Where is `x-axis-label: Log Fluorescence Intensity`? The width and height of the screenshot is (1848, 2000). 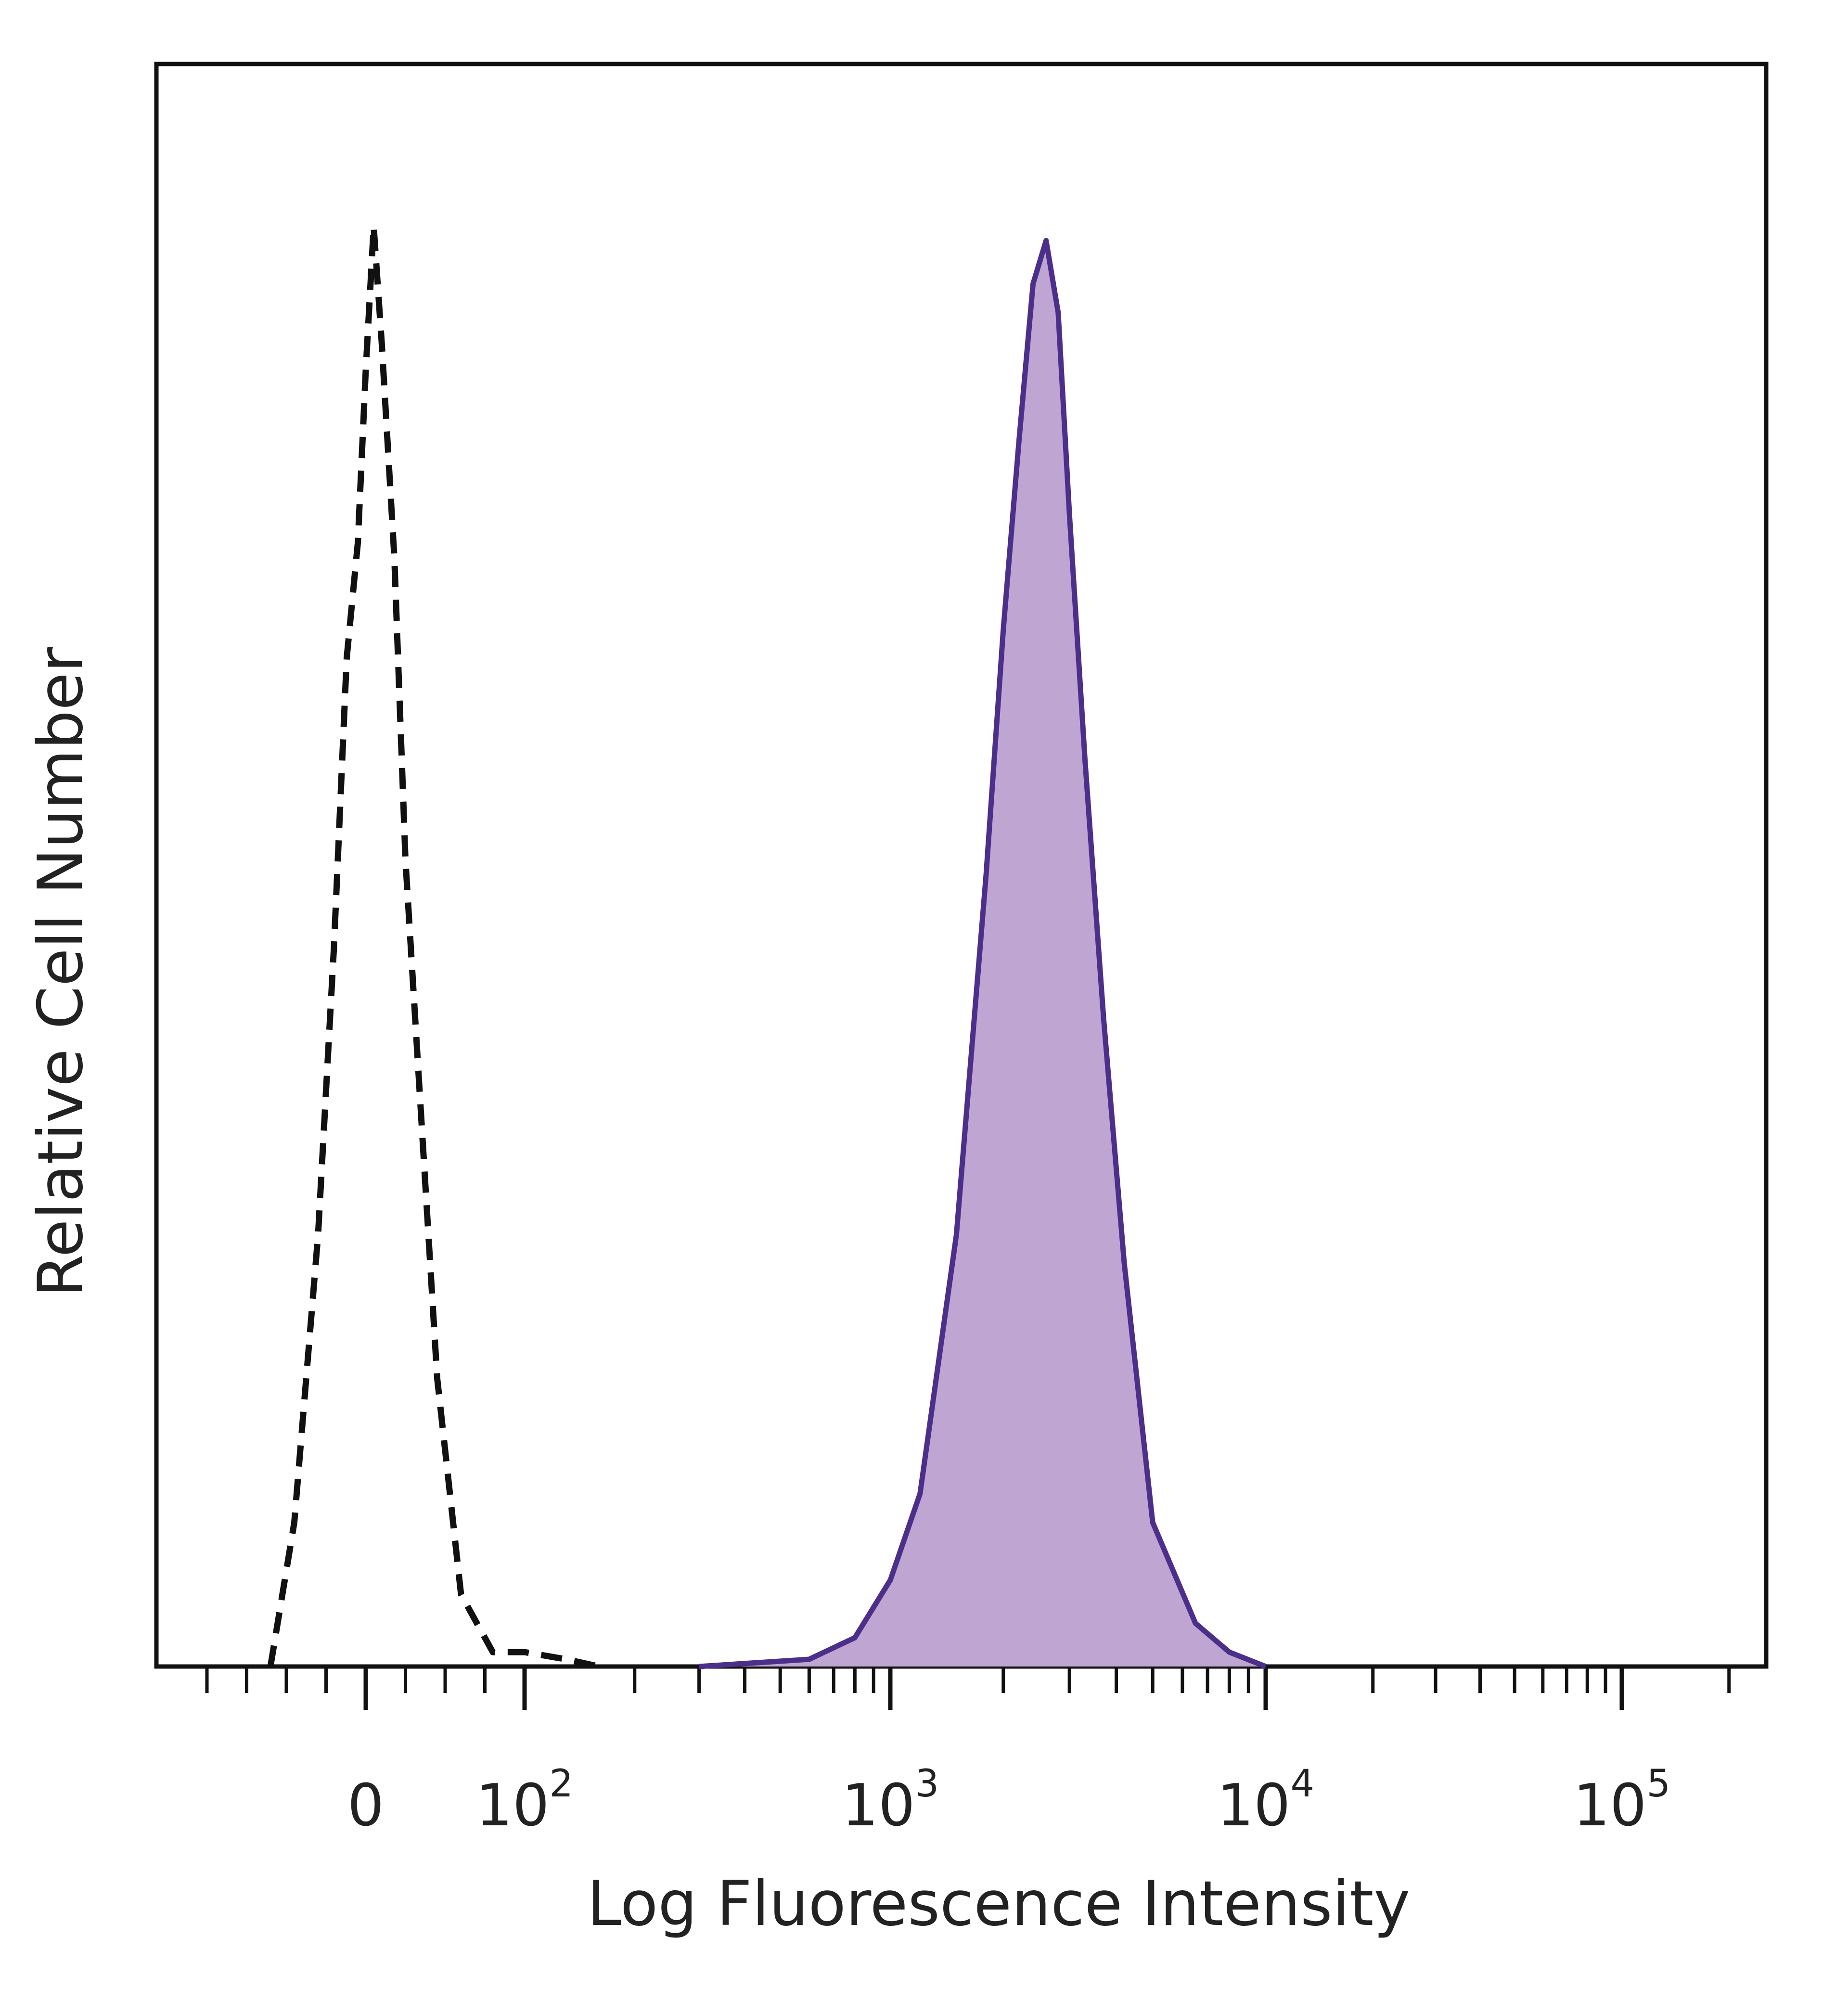
x-axis-label: Log Fluorescence Intensity is located at coordinates (998, 1904).